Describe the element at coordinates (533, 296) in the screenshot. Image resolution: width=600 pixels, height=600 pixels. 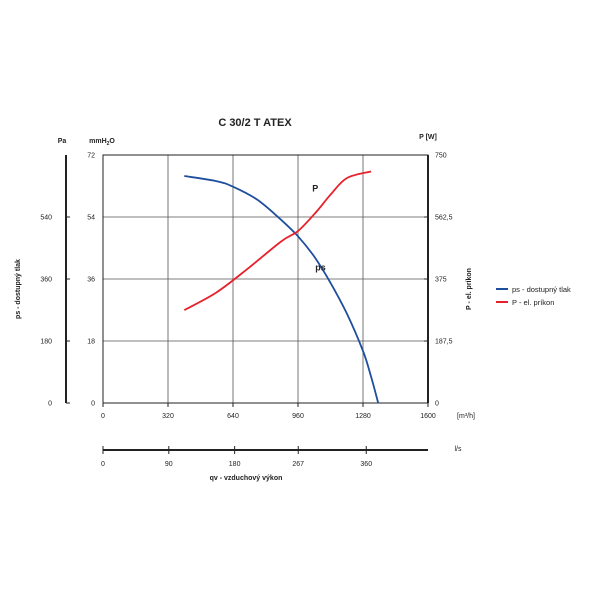
I see `legend: ps - dostupný tlak P - el. príkon` at that location.